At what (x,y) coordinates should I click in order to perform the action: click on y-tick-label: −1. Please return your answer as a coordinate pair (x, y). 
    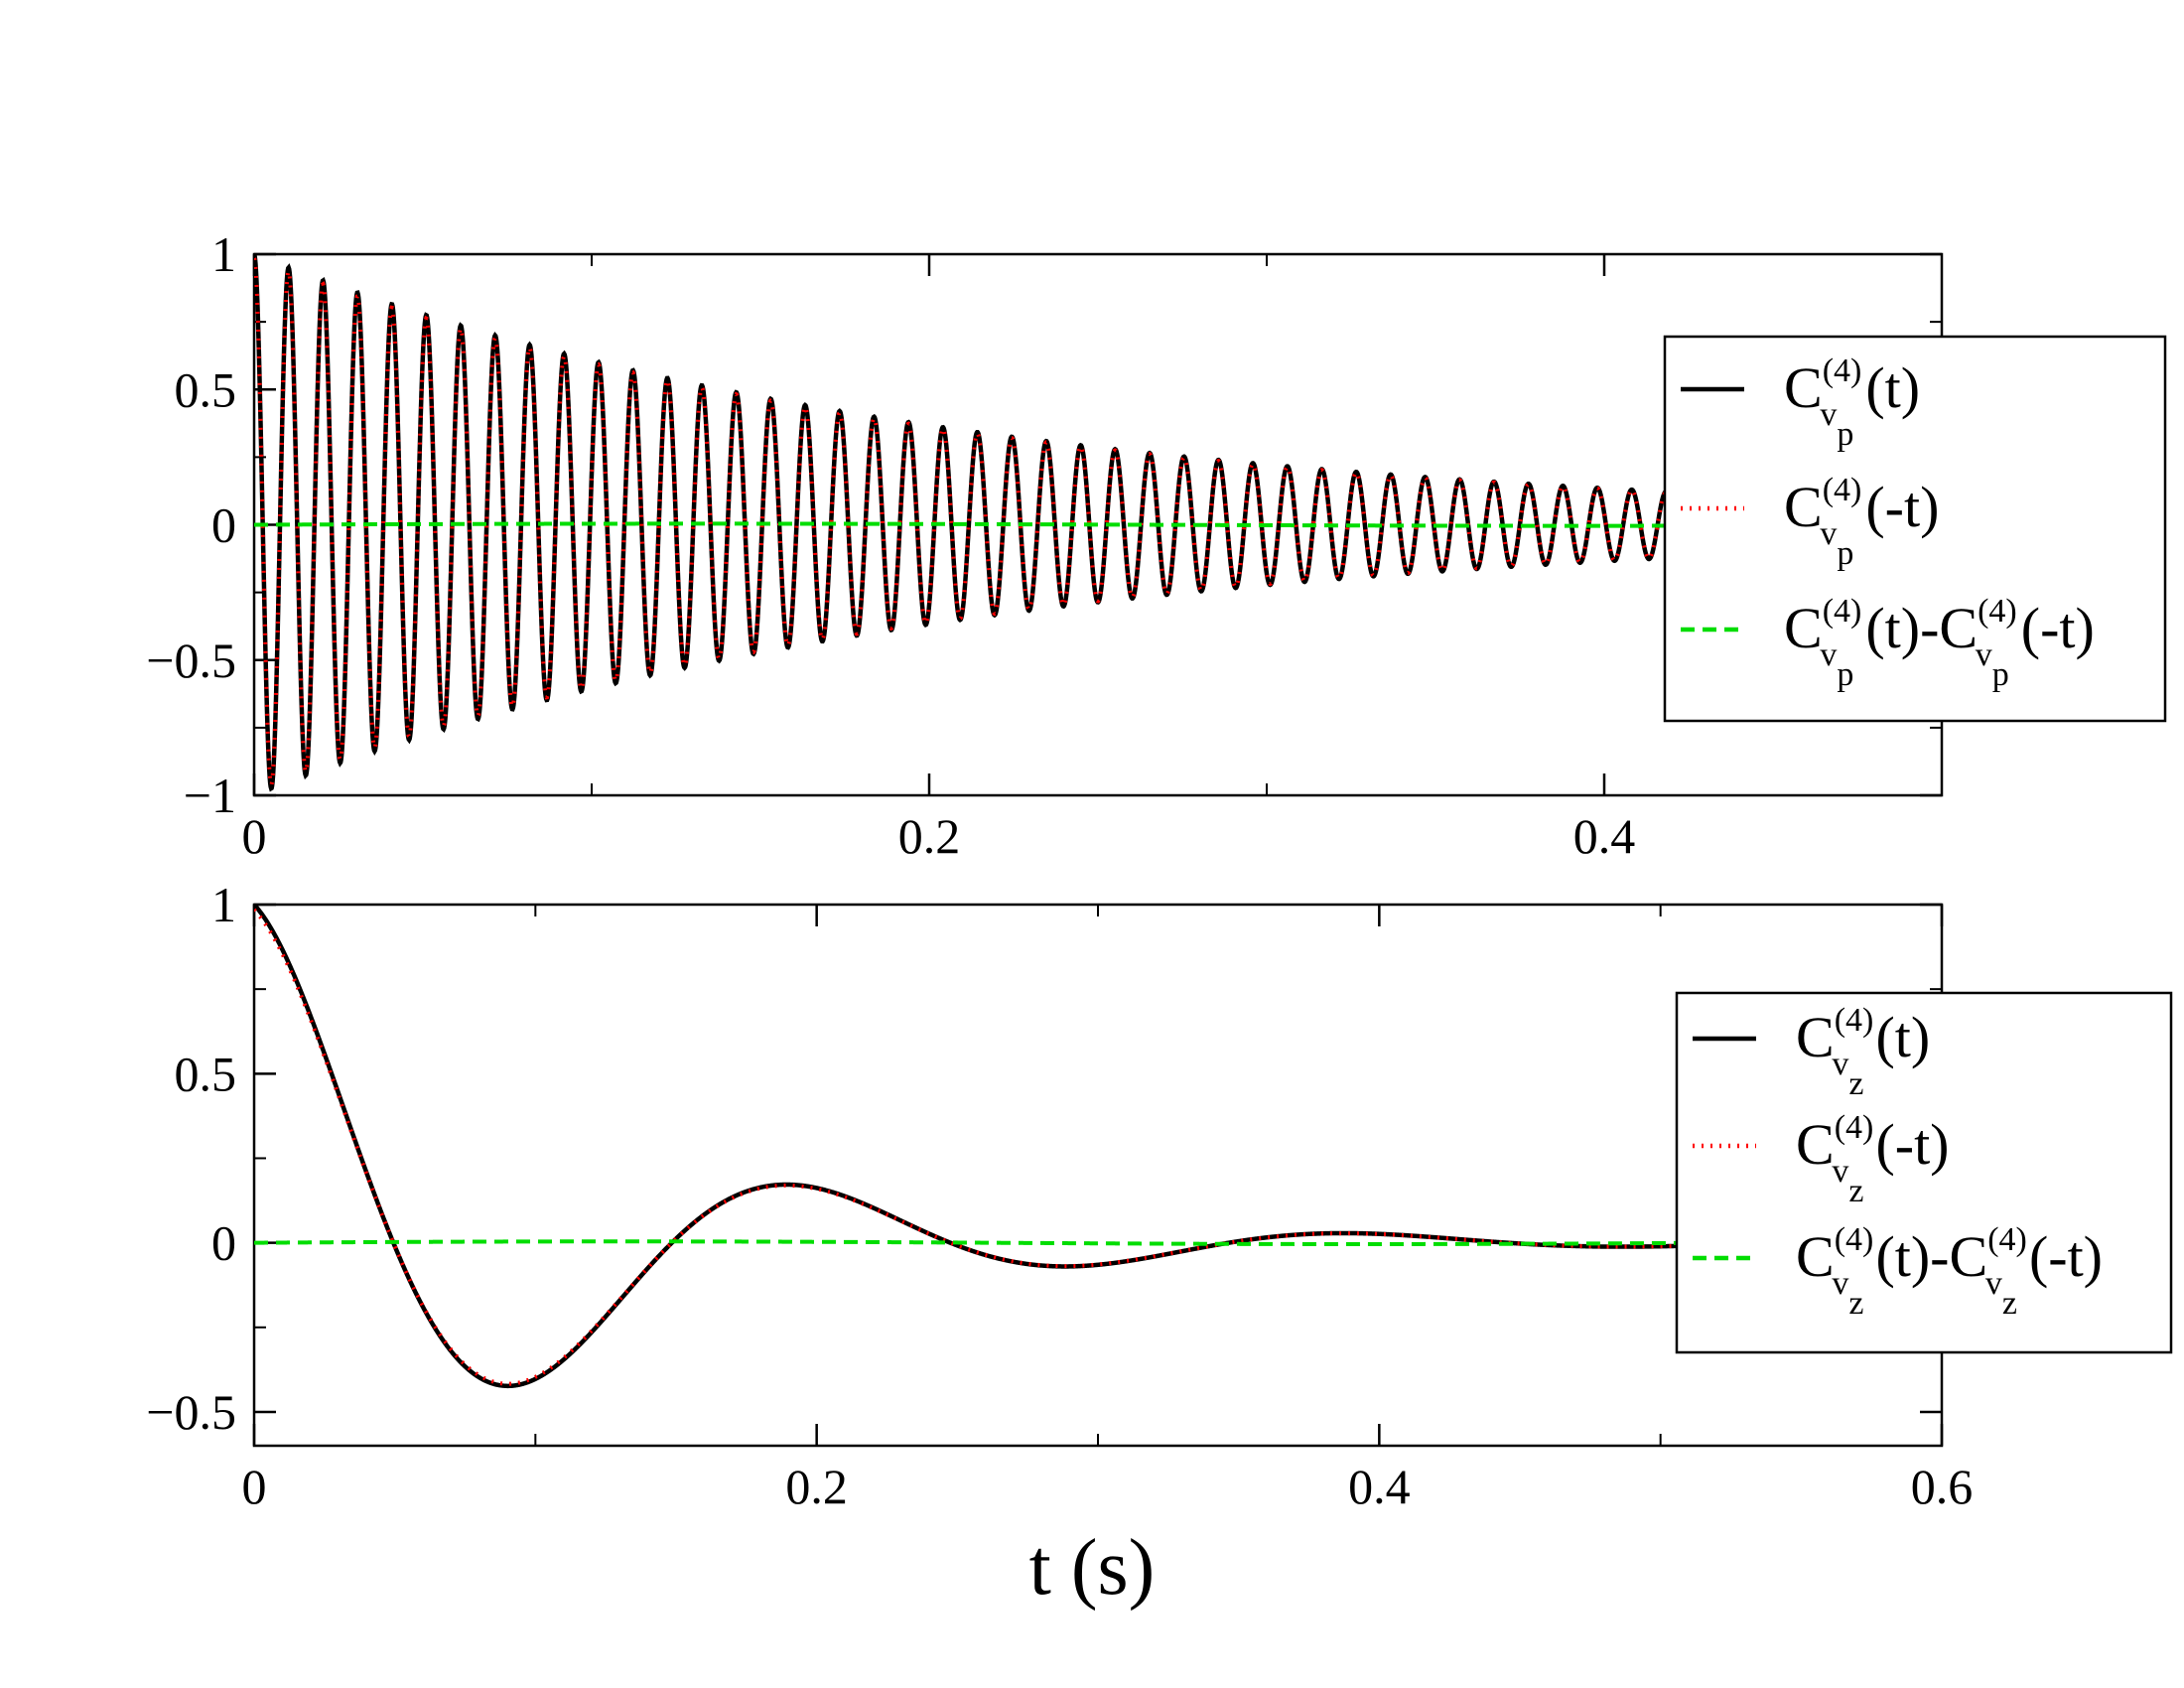
    Looking at the image, I should click on (210, 795).